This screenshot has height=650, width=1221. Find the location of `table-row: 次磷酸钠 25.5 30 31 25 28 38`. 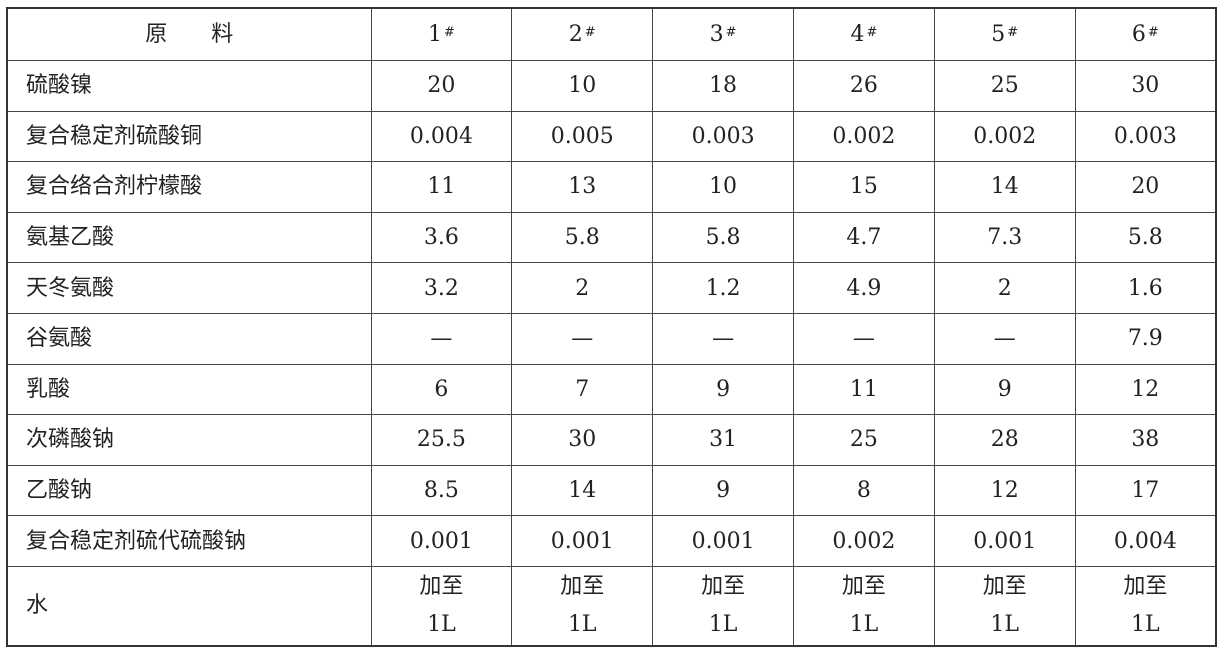

table-row: 次磷酸钠 25.5 30 31 25 28 38 is located at coordinates (611, 440).